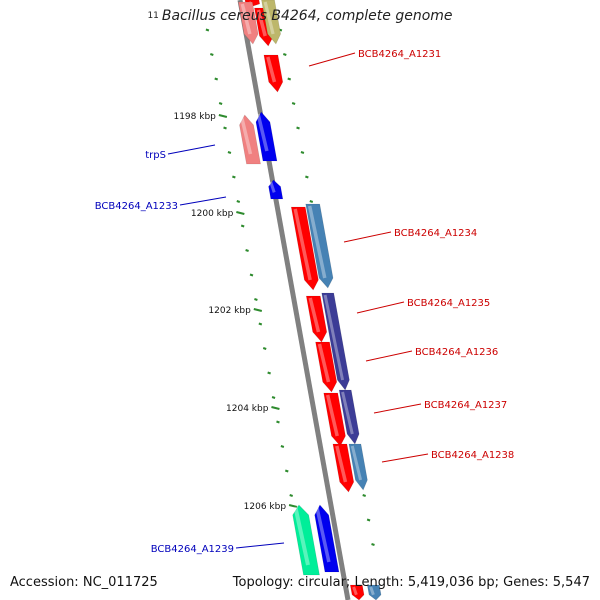 The width and height of the screenshot is (600, 600). I want to click on genome-title: Bacillus cereus B4264, complete genome, so click(307, 16).